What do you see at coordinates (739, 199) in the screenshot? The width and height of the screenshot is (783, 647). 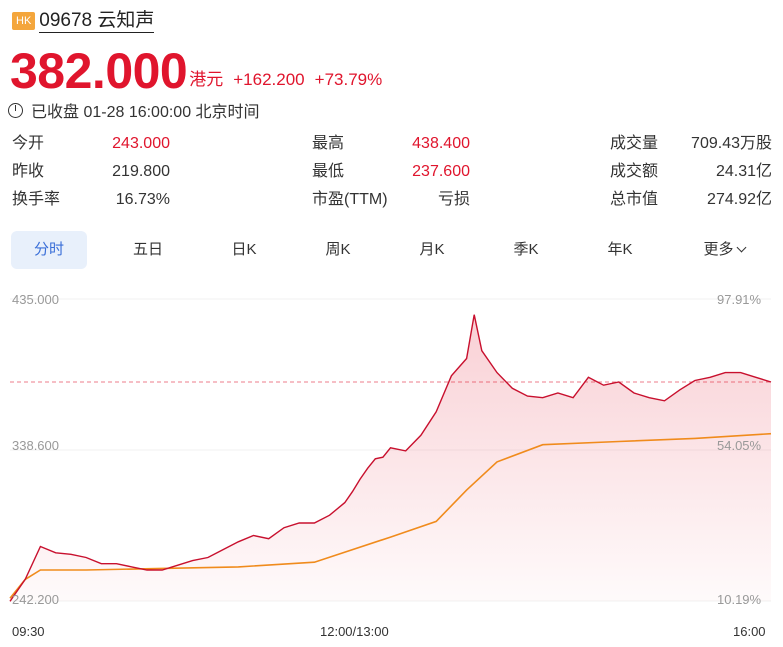 I see `stat-value-market-cap: 274.92亿` at bounding box center [739, 199].